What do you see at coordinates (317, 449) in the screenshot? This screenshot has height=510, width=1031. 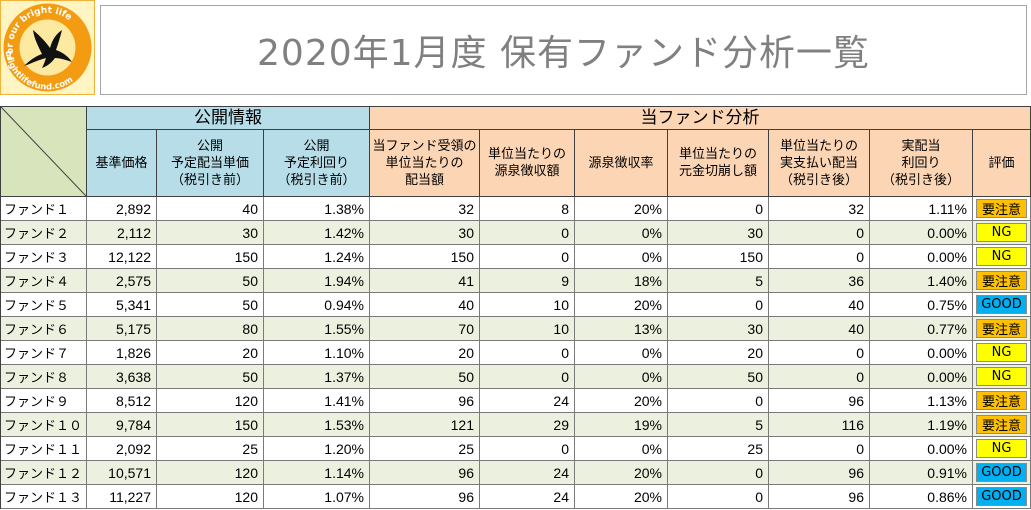 I see `published-yield-cell: 1.20%` at bounding box center [317, 449].